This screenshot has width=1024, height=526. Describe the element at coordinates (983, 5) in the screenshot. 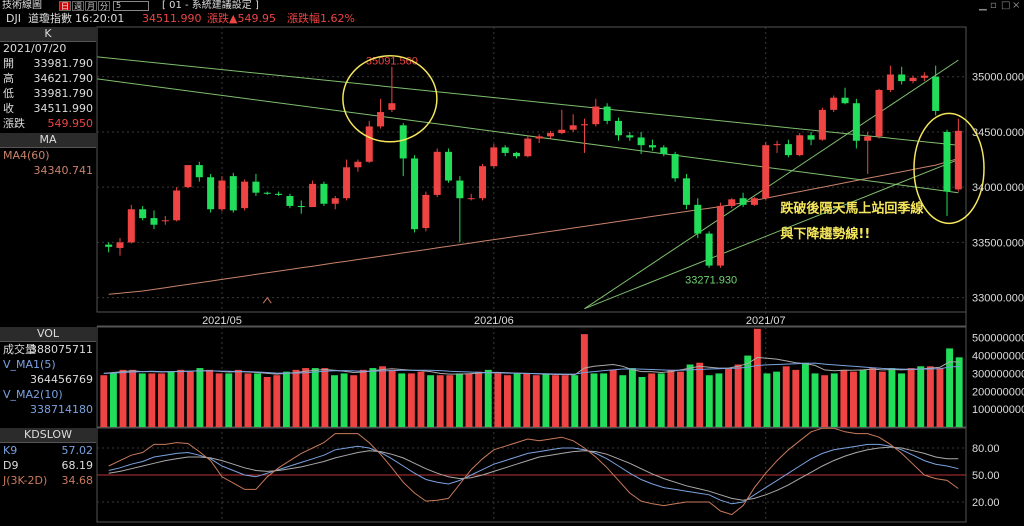

I see `minimize-icon: ▁` at that location.